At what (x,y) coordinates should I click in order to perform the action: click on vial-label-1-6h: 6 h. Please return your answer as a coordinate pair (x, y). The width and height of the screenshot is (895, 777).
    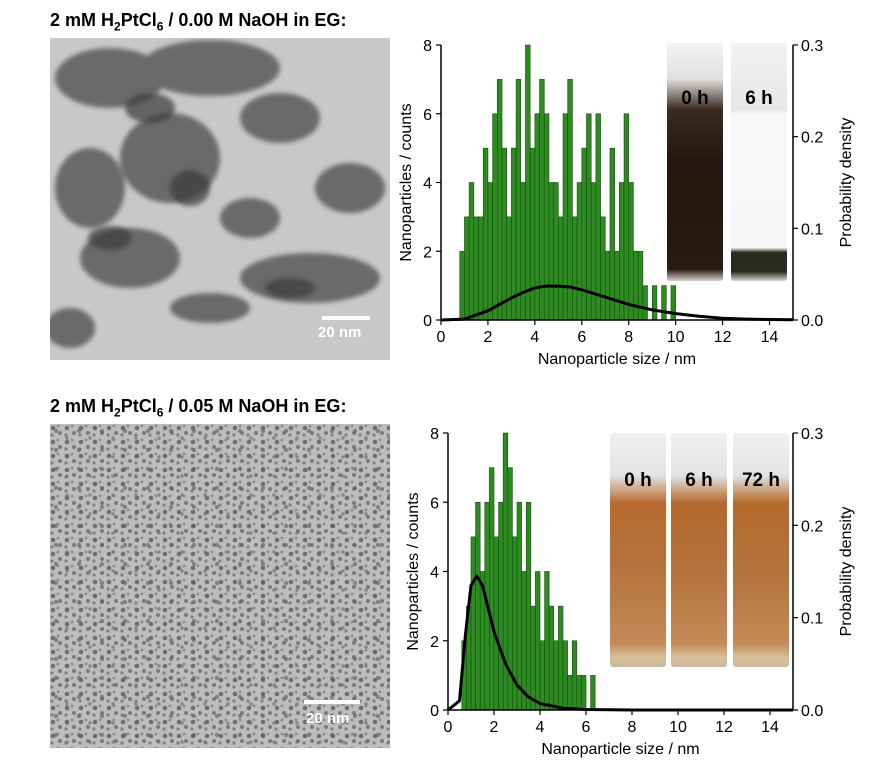
    Looking at the image, I should click on (759, 98).